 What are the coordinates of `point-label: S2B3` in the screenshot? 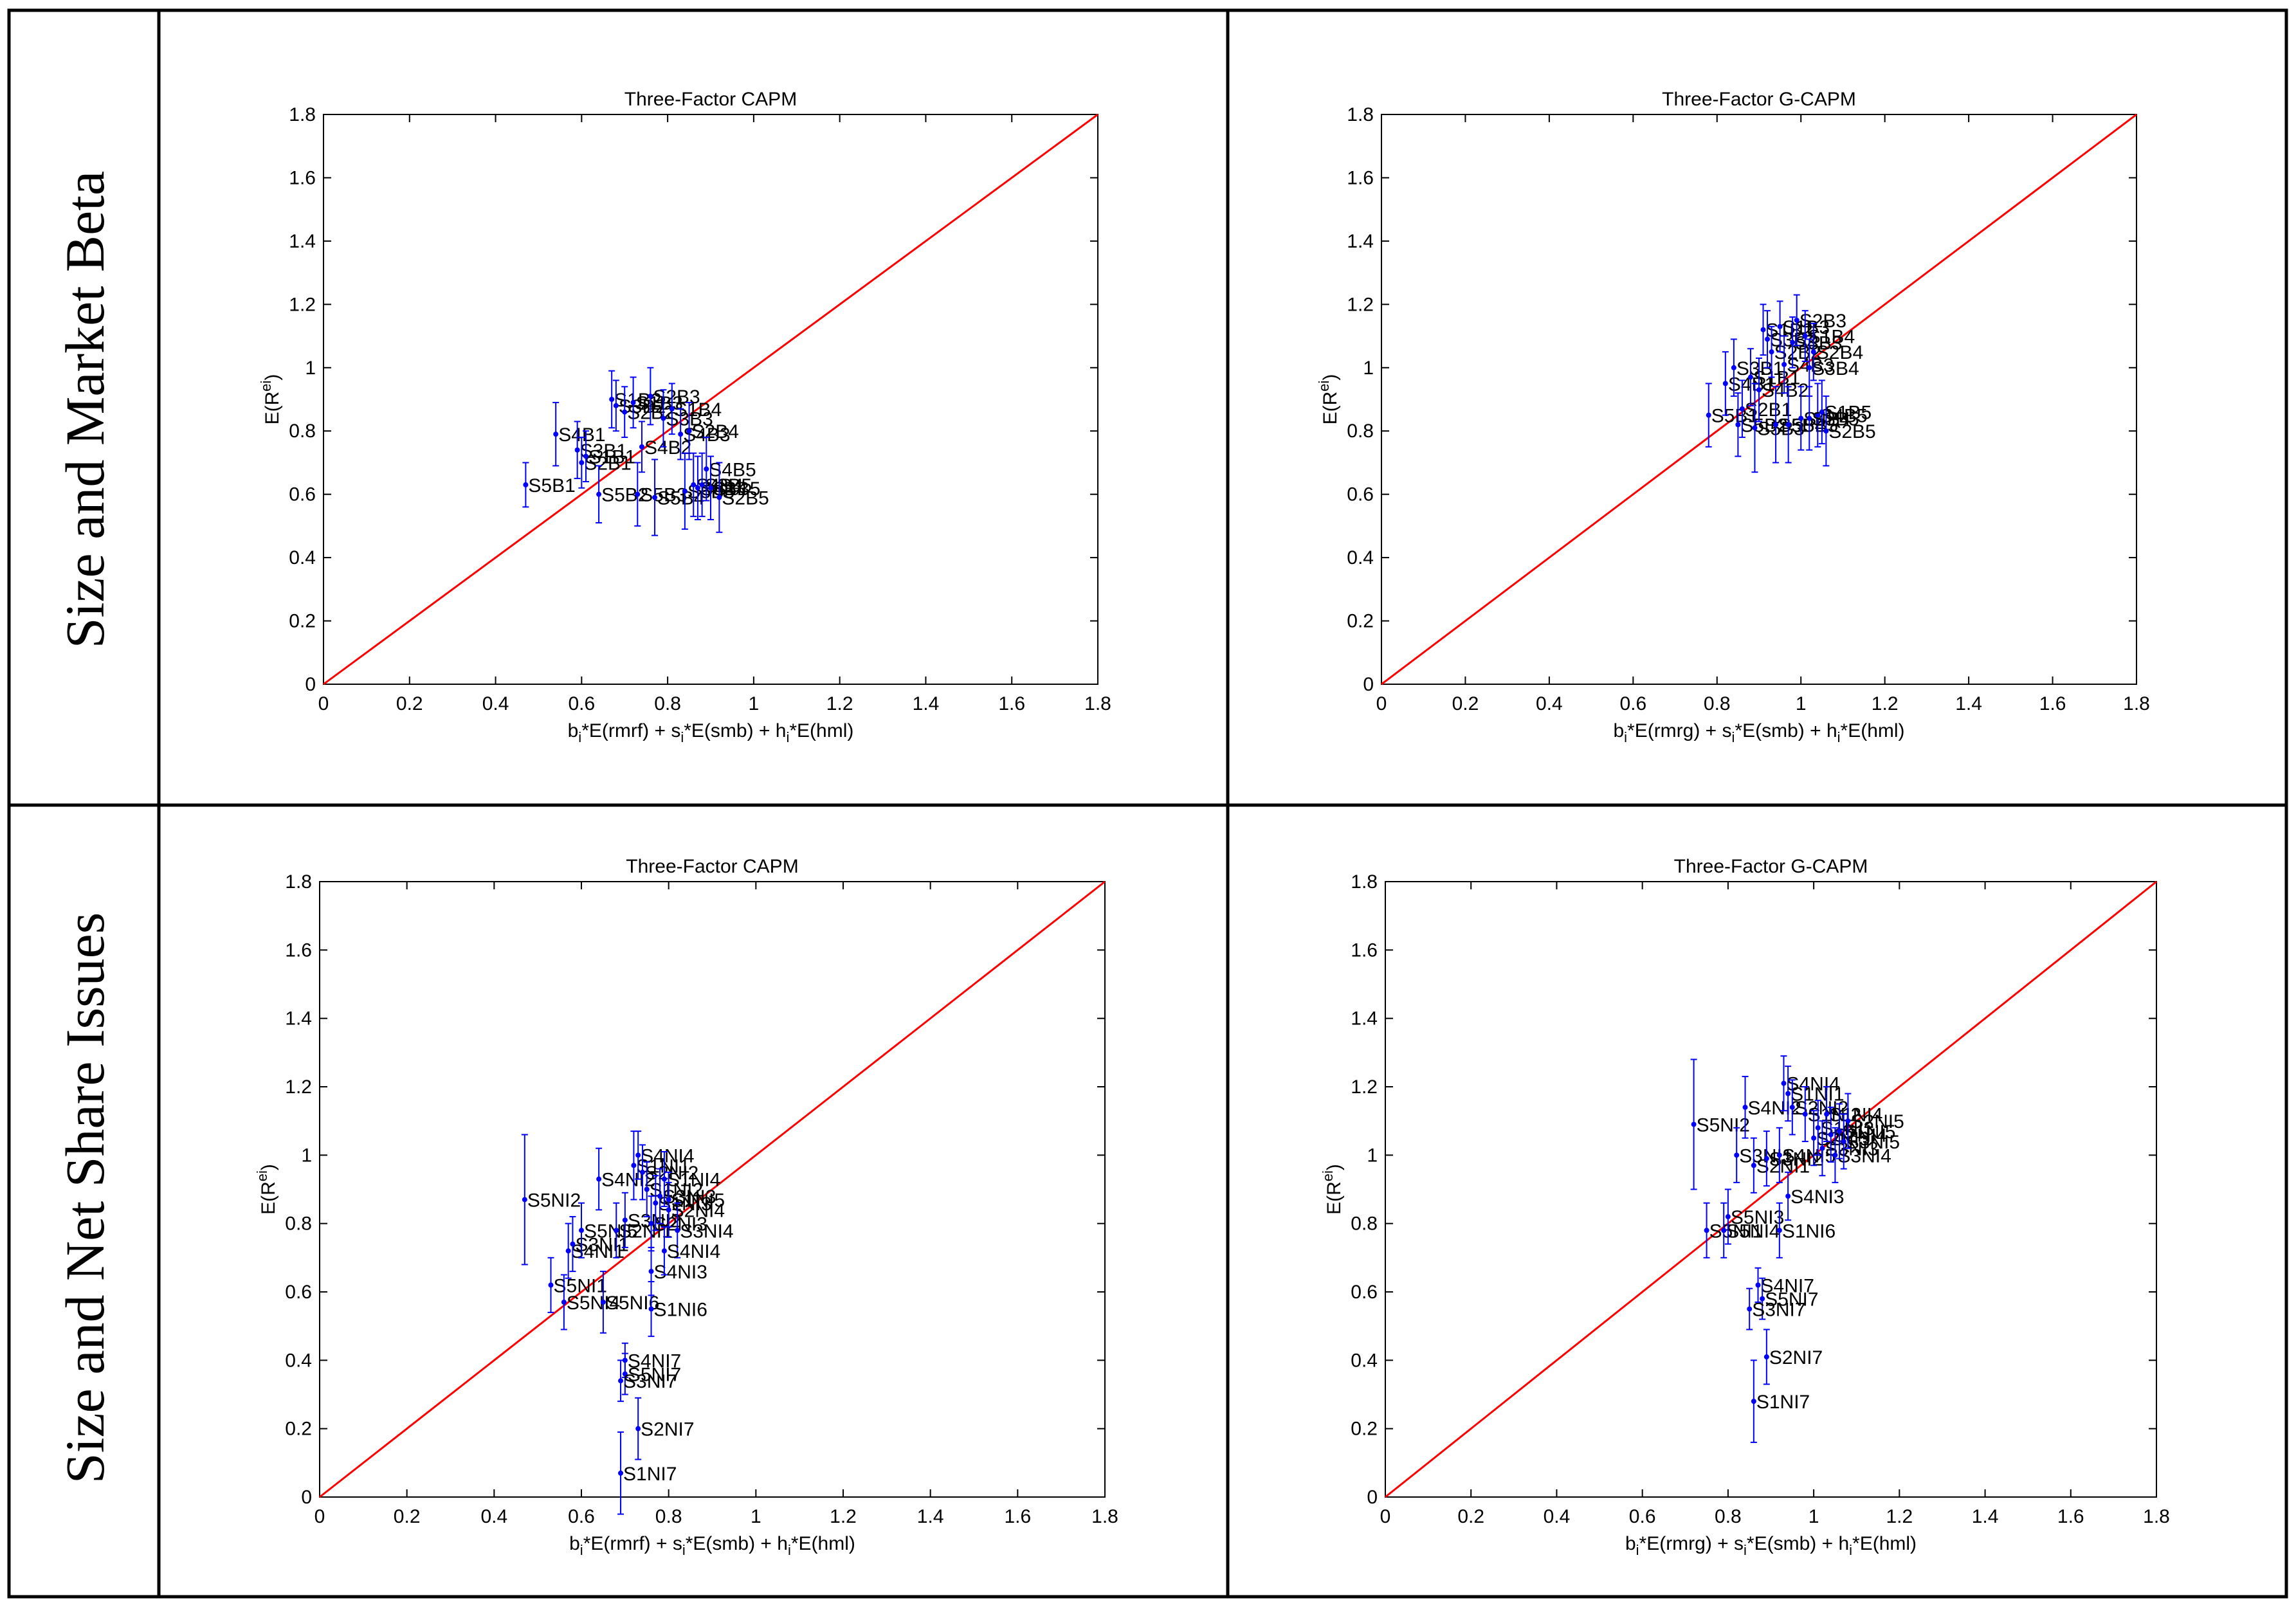 It's located at (1823, 321).